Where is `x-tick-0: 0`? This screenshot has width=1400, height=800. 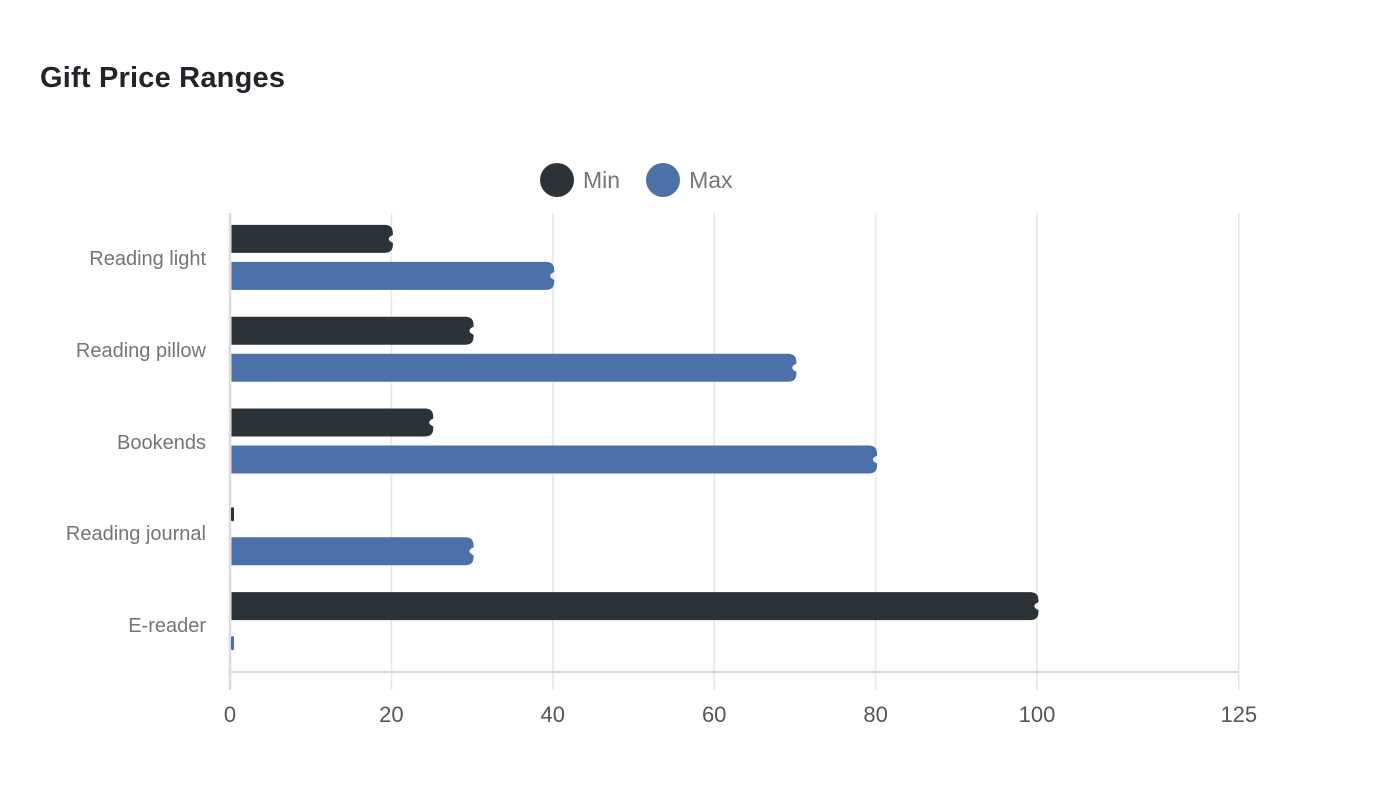 x-tick-0: 0 is located at coordinates (230, 714).